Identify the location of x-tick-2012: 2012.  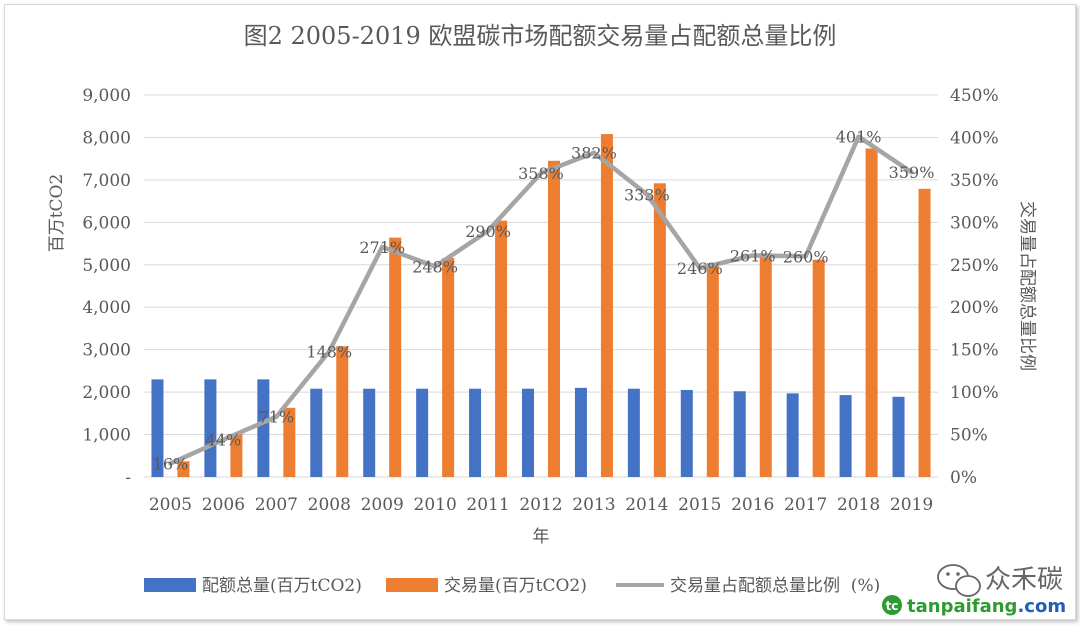
(540, 505).